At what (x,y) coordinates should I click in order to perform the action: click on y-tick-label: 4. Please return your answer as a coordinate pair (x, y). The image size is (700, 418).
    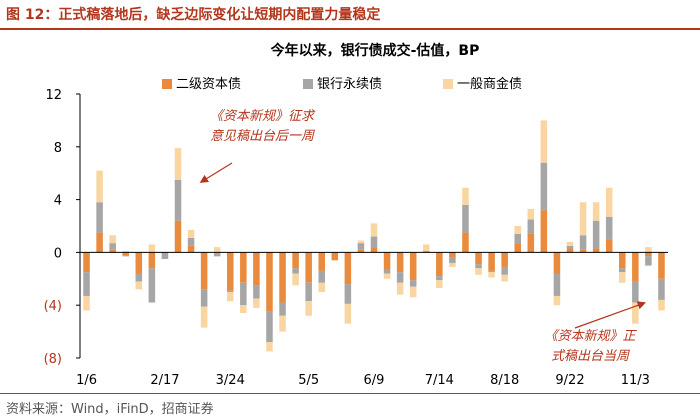
    Looking at the image, I should click on (58, 201).